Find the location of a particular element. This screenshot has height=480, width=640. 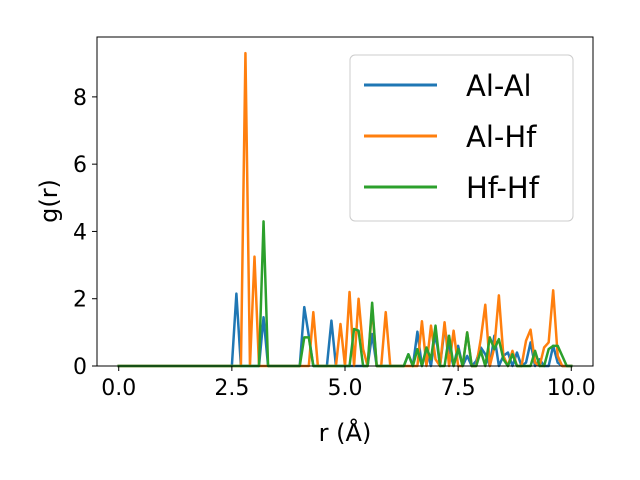

legend-box is located at coordinates (461, 138).